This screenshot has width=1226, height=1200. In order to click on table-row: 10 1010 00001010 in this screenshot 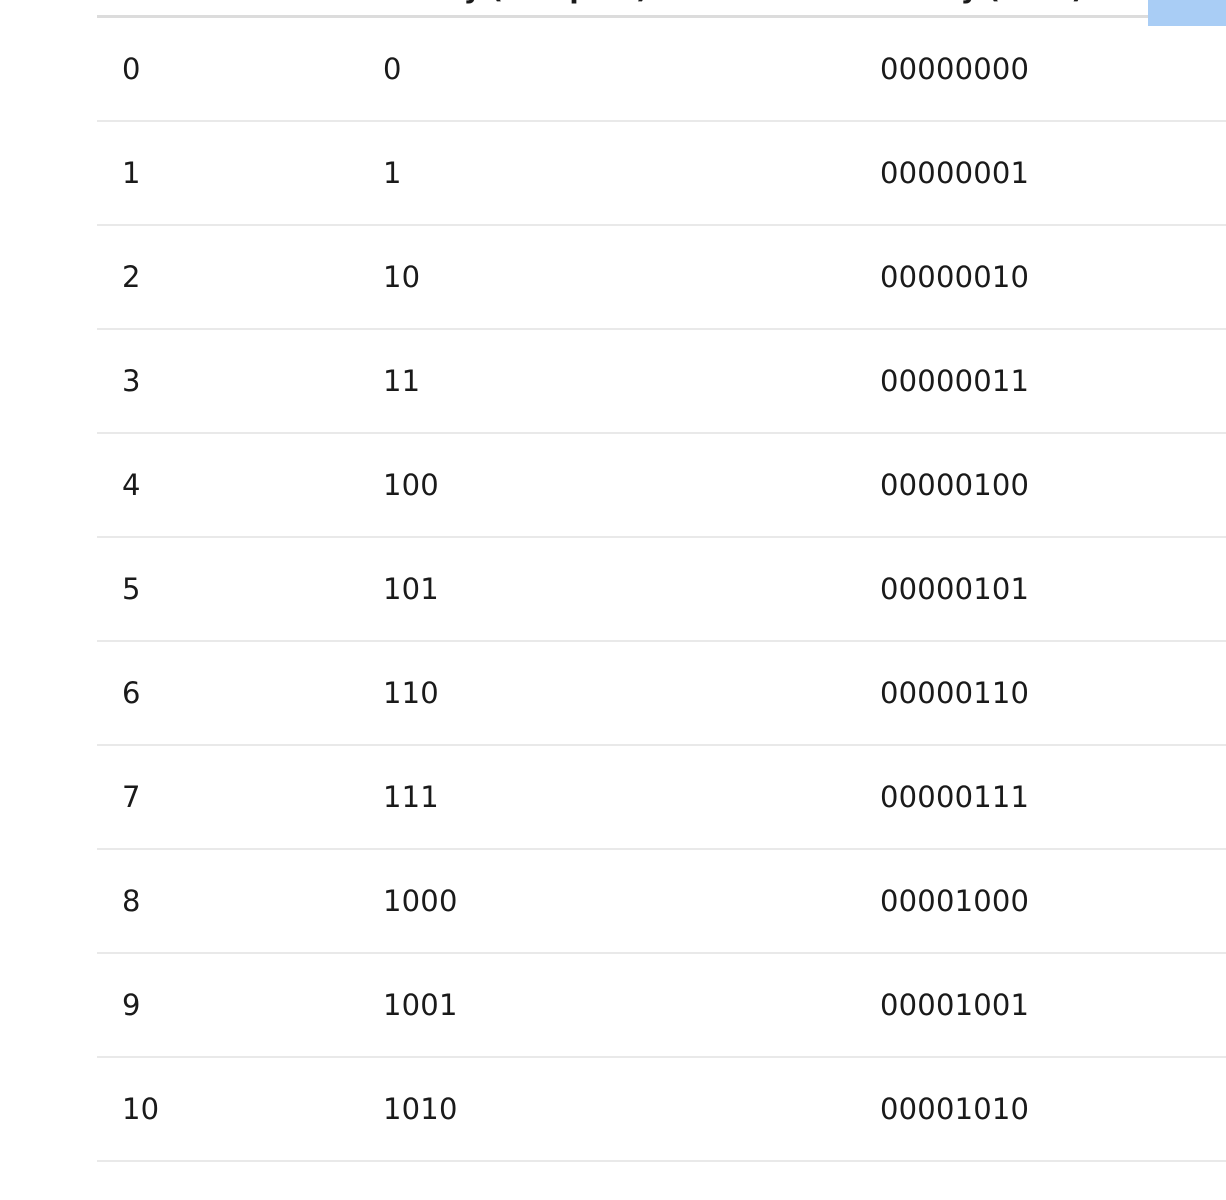, I will do `click(661, 1109)`.